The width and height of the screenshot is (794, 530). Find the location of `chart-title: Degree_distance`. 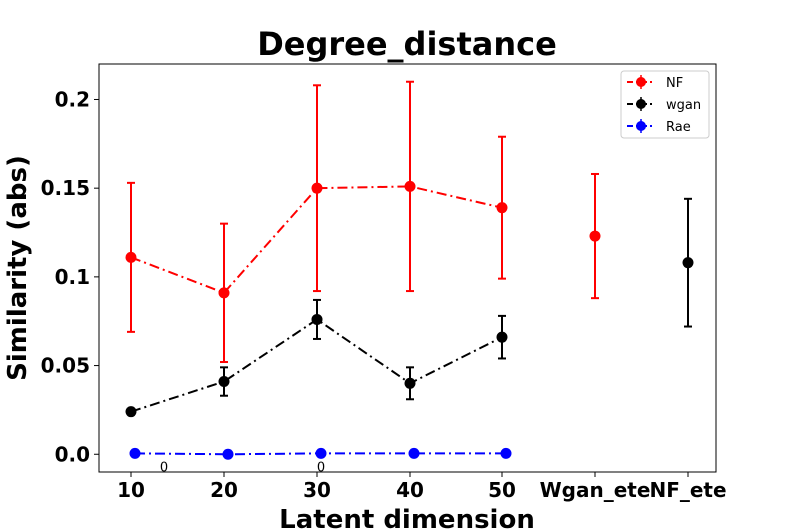

chart-title: Degree_distance is located at coordinates (407, 44).